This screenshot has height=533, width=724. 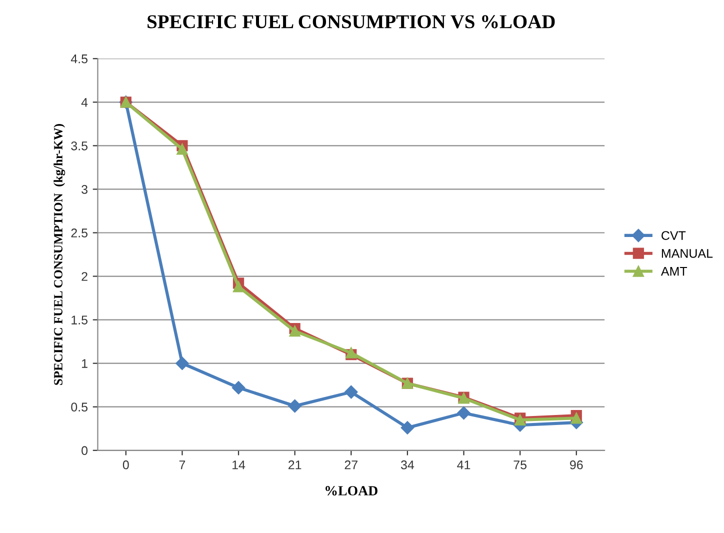 What do you see at coordinates (463, 465) in the screenshot?
I see `x-tick-label: 41` at bounding box center [463, 465].